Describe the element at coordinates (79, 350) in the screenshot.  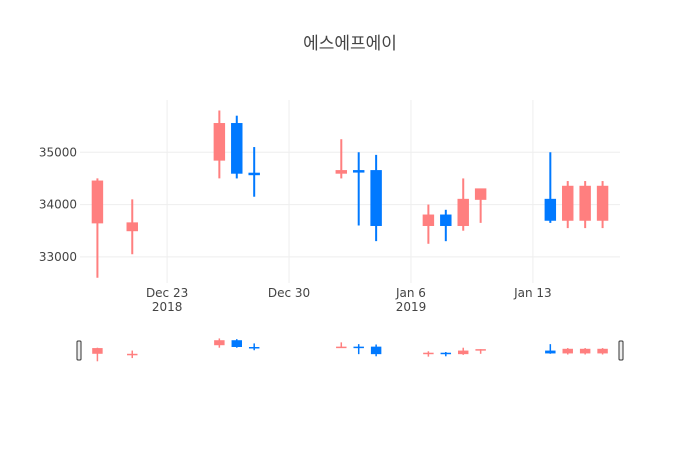
I see `range-slider-left-handle` at that location.